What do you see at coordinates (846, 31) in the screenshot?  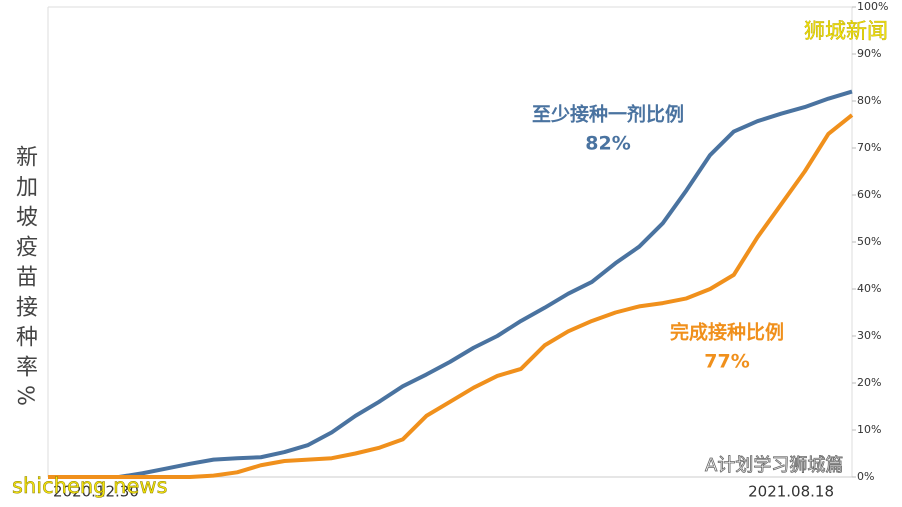 I see `watermark: 狮城新闻` at bounding box center [846, 31].